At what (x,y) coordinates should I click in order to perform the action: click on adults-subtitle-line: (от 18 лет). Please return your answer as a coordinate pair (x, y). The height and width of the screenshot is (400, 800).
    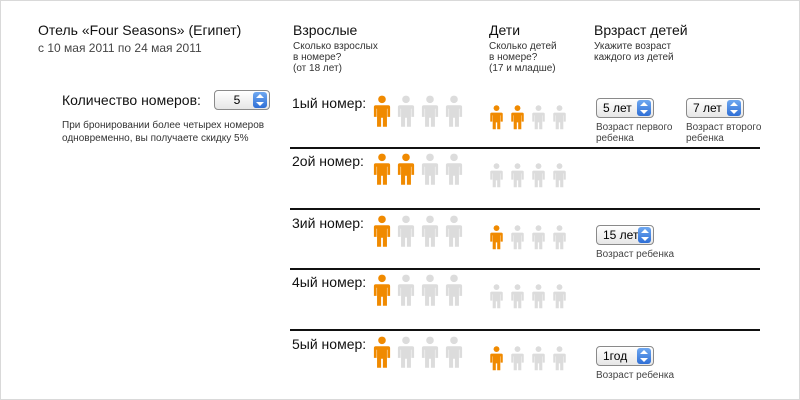
    Looking at the image, I should click on (317, 68).